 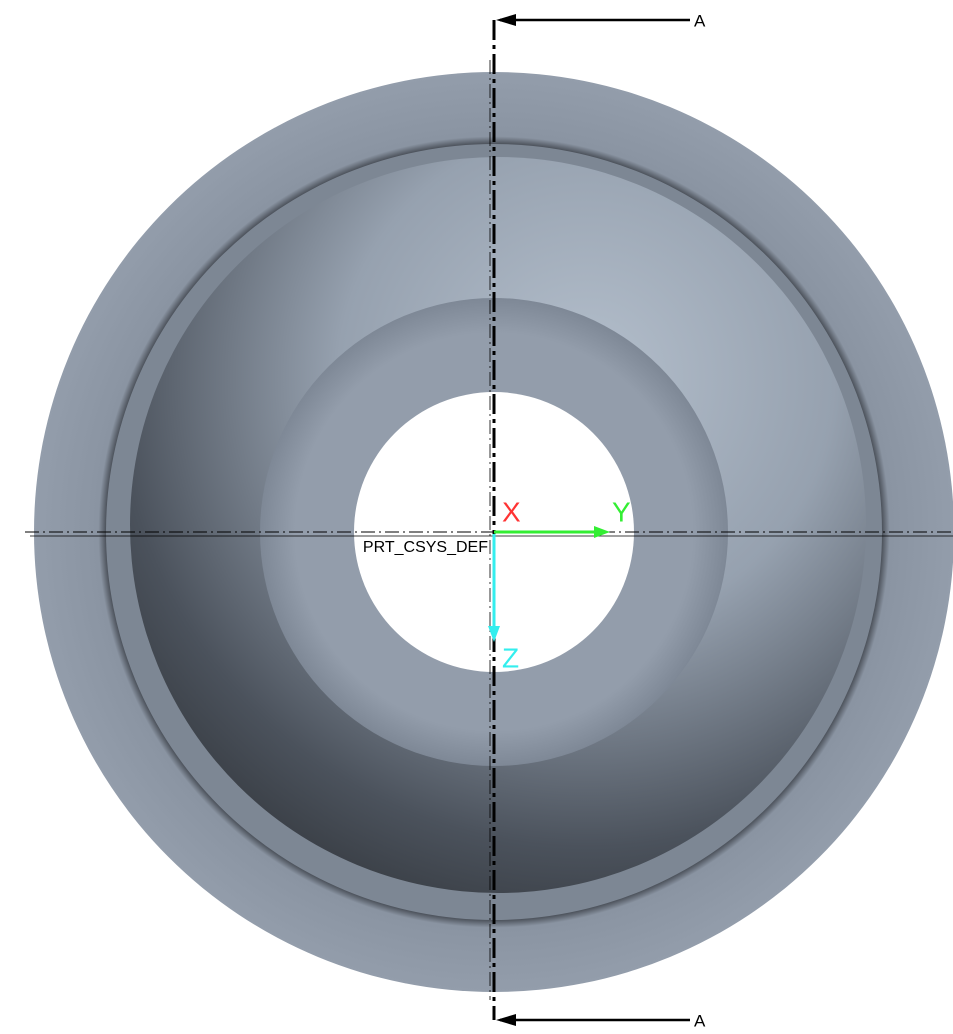 I want to click on y-arrowhead, so click(x=602, y=532).